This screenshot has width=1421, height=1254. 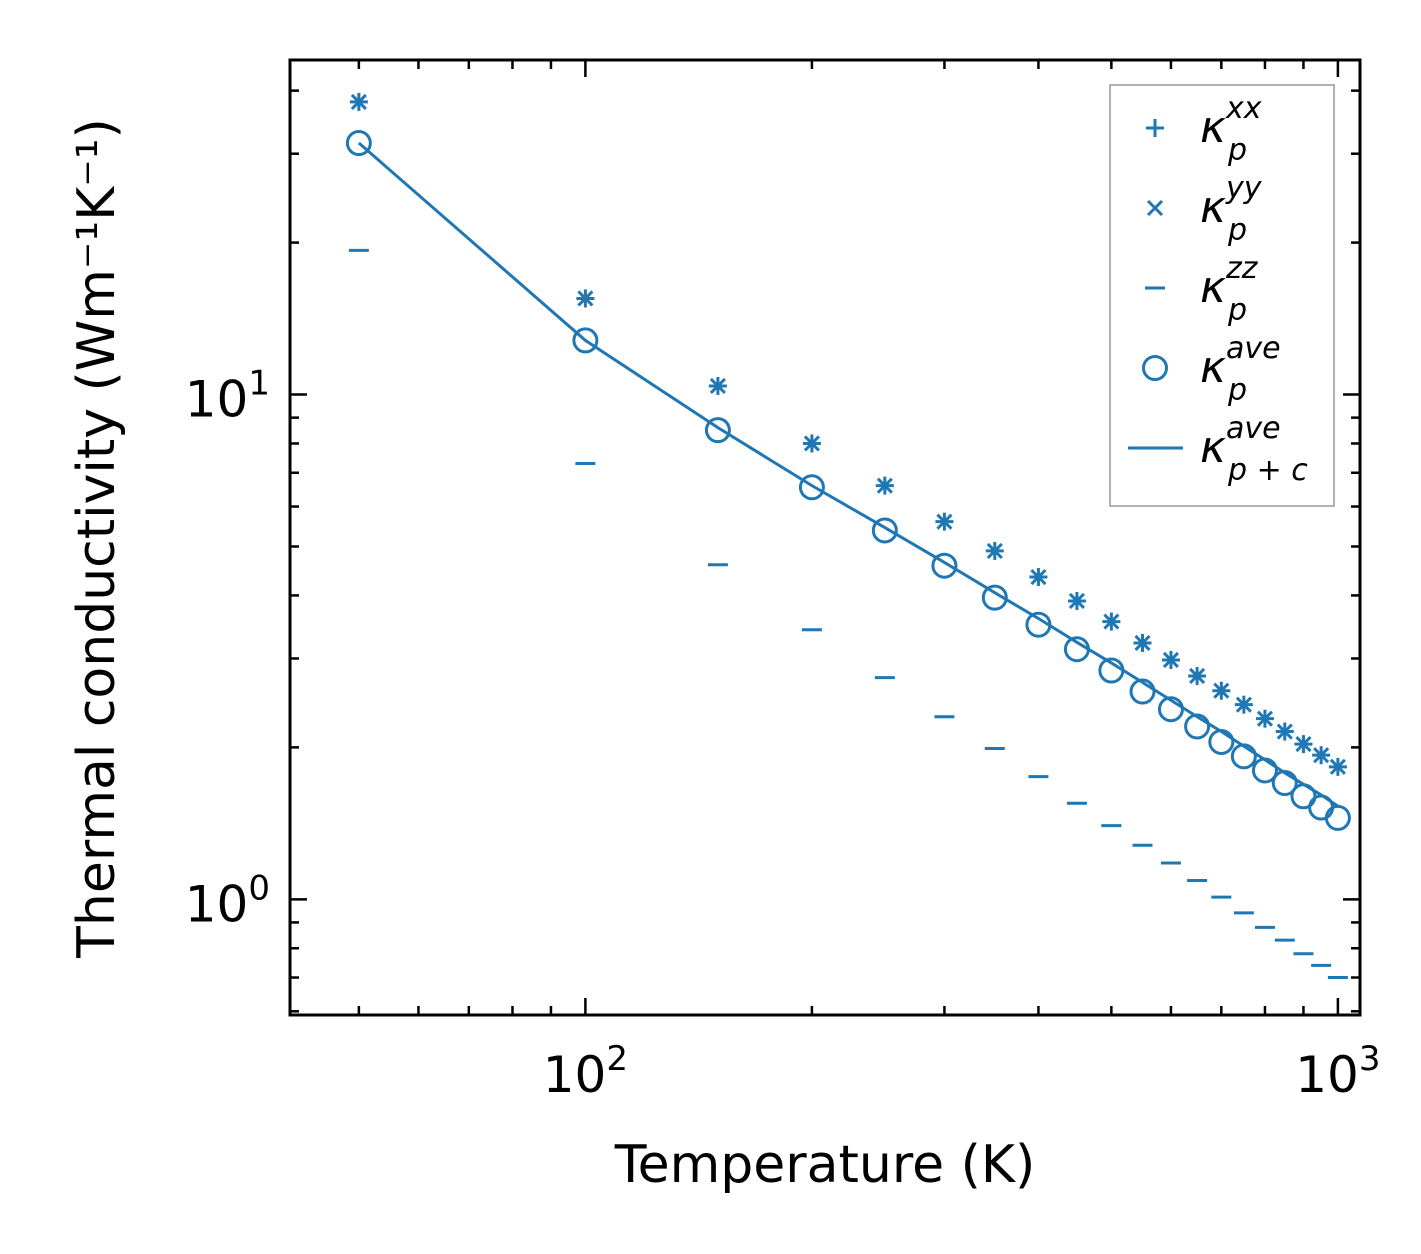 I want to click on y-axis-label: Thermal conductivity (Wm⁻¹K⁻¹), so click(x=97, y=538).